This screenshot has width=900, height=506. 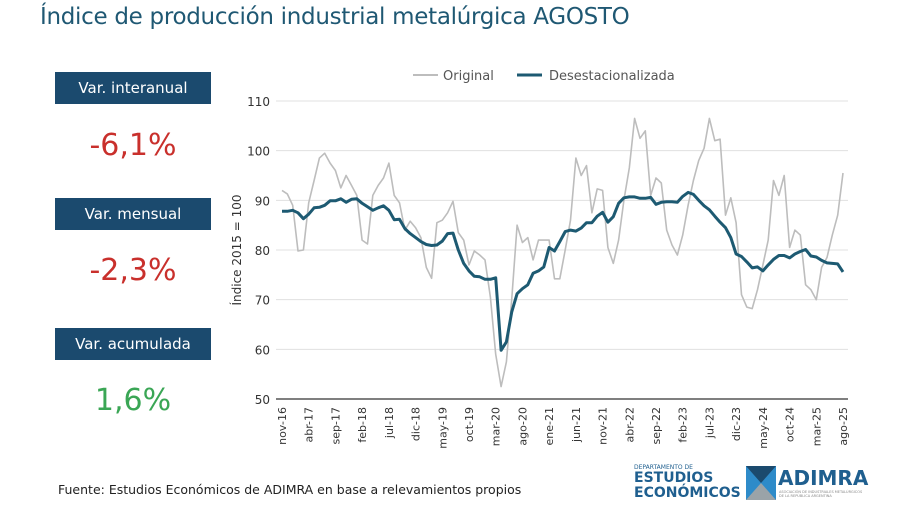 I want to click on y-axis-ticks: 50 60 70 80 90 100 110, so click(x=258, y=251).